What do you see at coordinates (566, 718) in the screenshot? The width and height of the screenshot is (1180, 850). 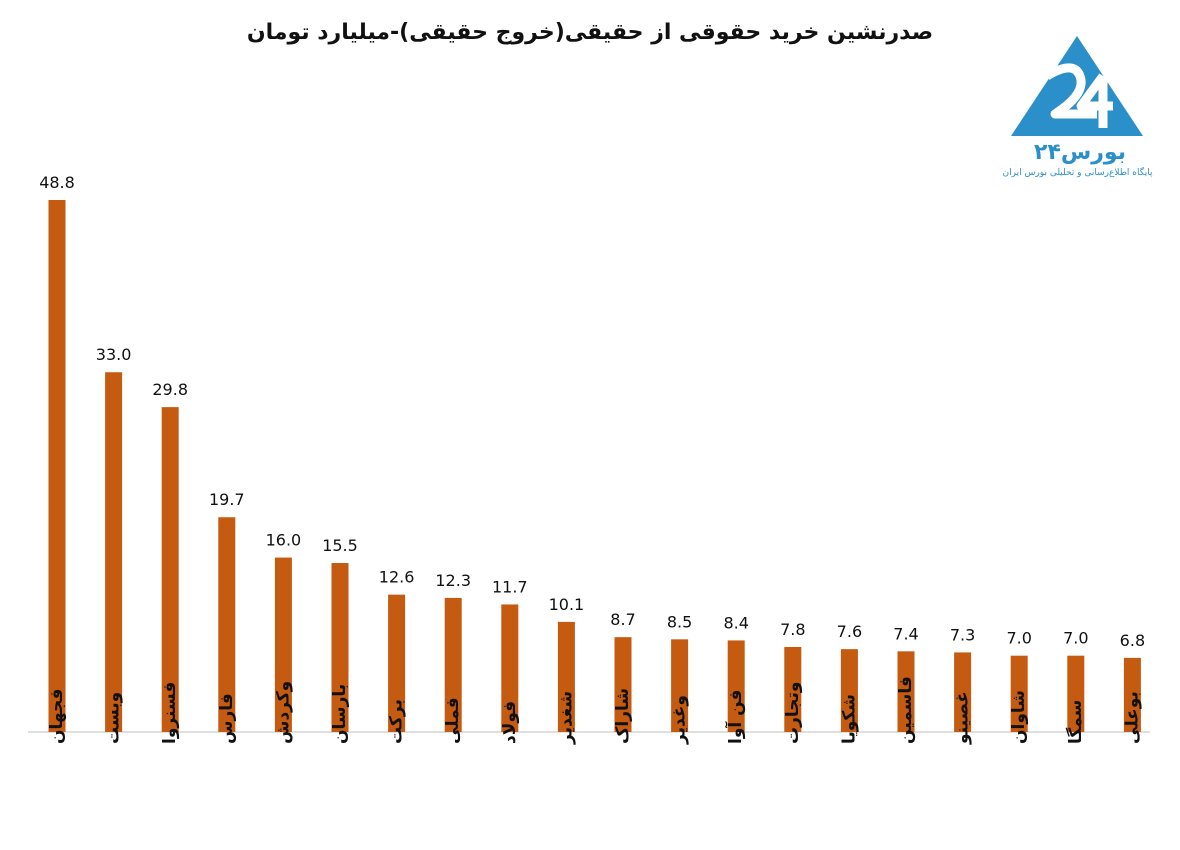 I see `category-label: شغدیر` at bounding box center [566, 718].